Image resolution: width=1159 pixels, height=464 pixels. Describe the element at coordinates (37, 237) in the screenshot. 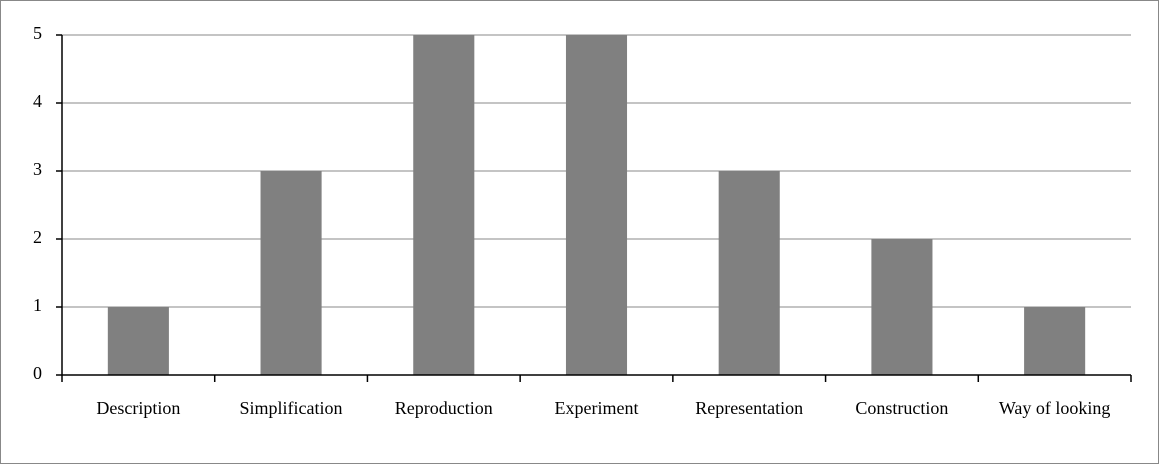

I see `y-tick-label: 2` at that location.